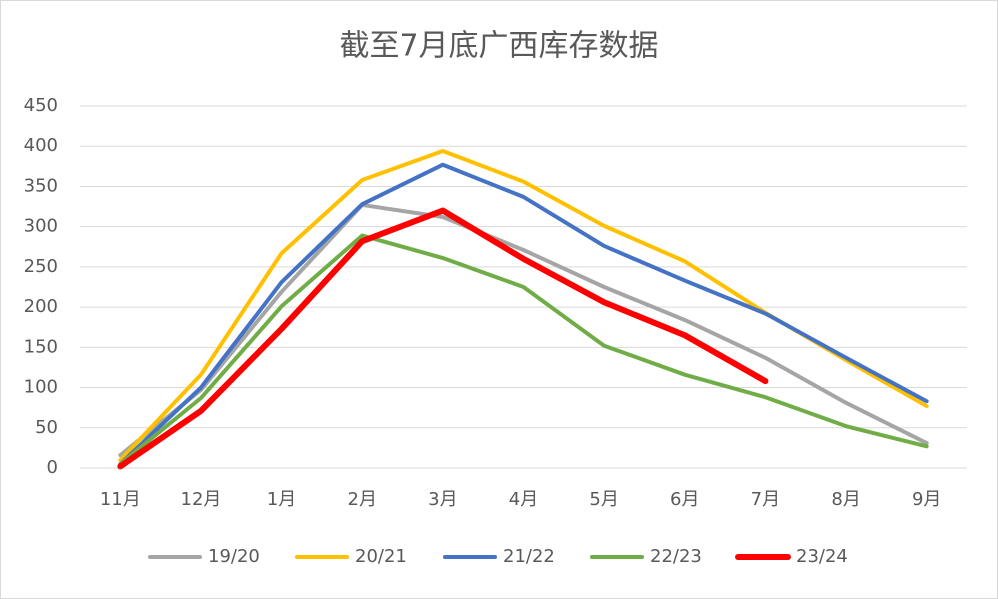 Image resolution: width=998 pixels, height=599 pixels. Describe the element at coordinates (41, 185) in the screenshot. I see `y-tick-label: 350` at that location.